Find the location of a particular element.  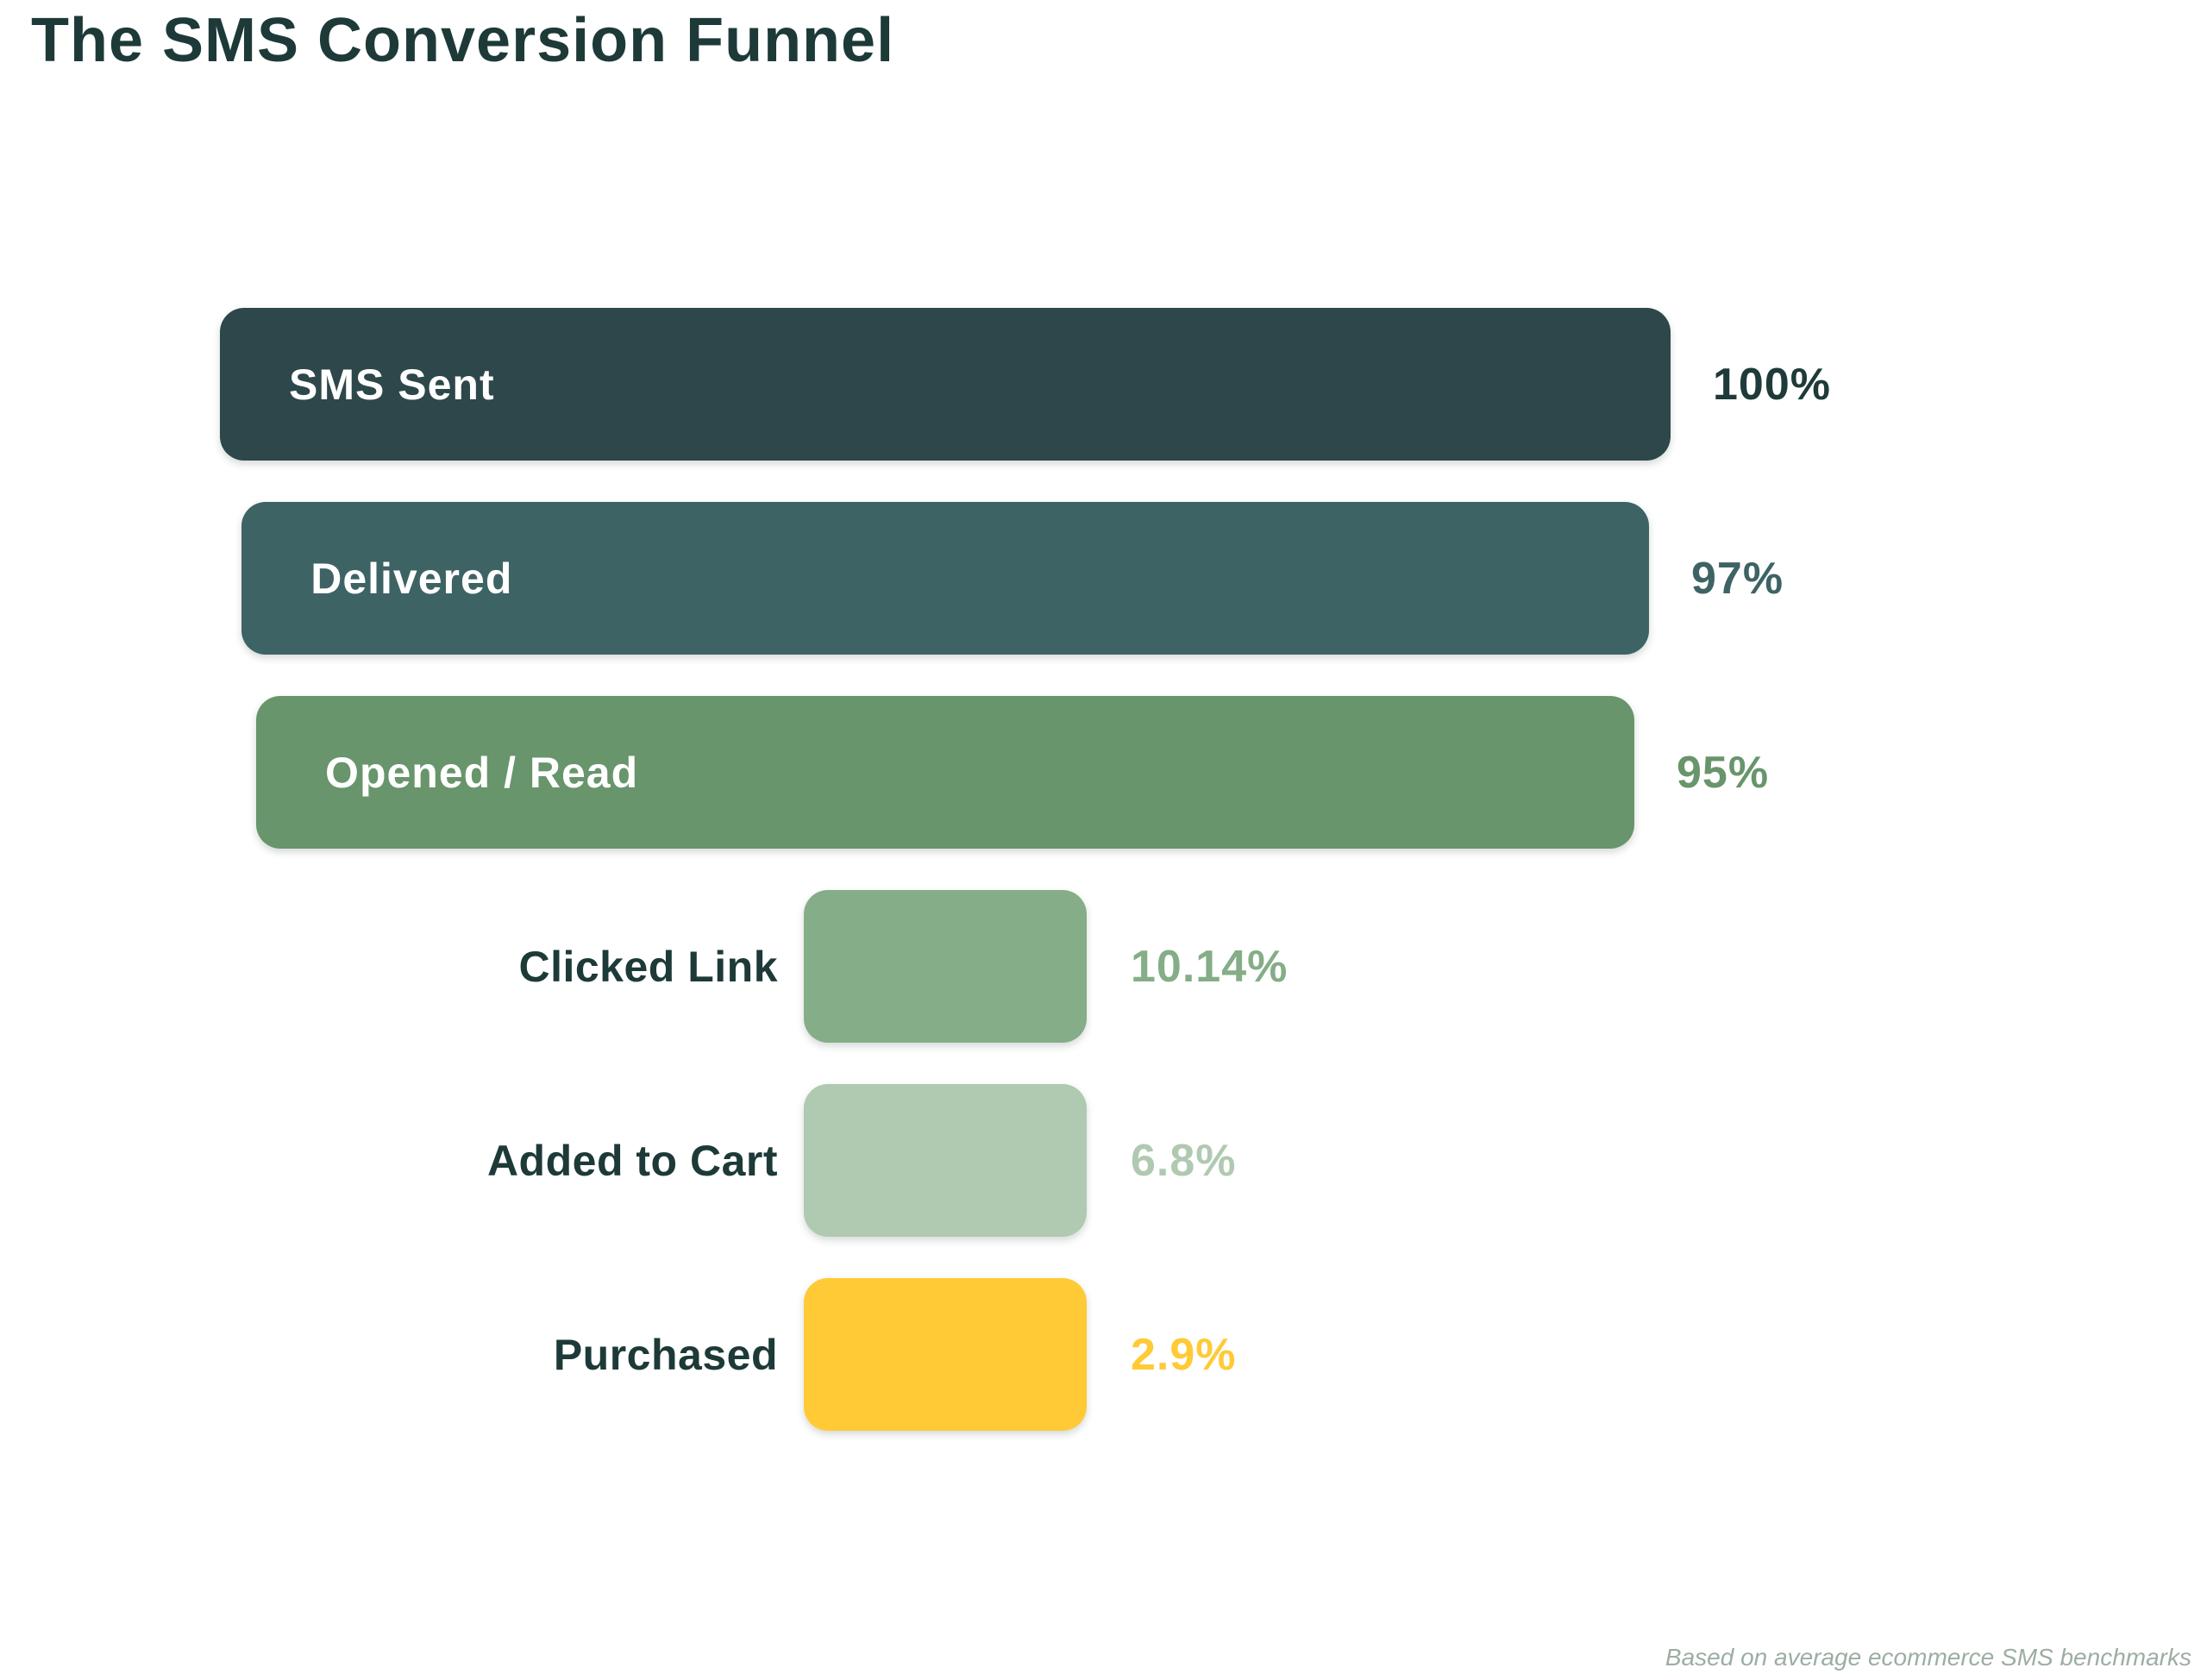

funnel-bar-added-to-cart is located at coordinates (946, 1161).